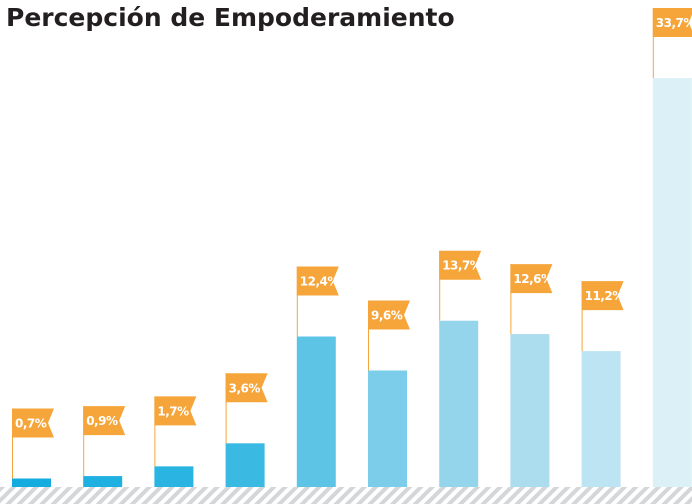  I want to click on value-label: 12,4%, so click(320, 282).